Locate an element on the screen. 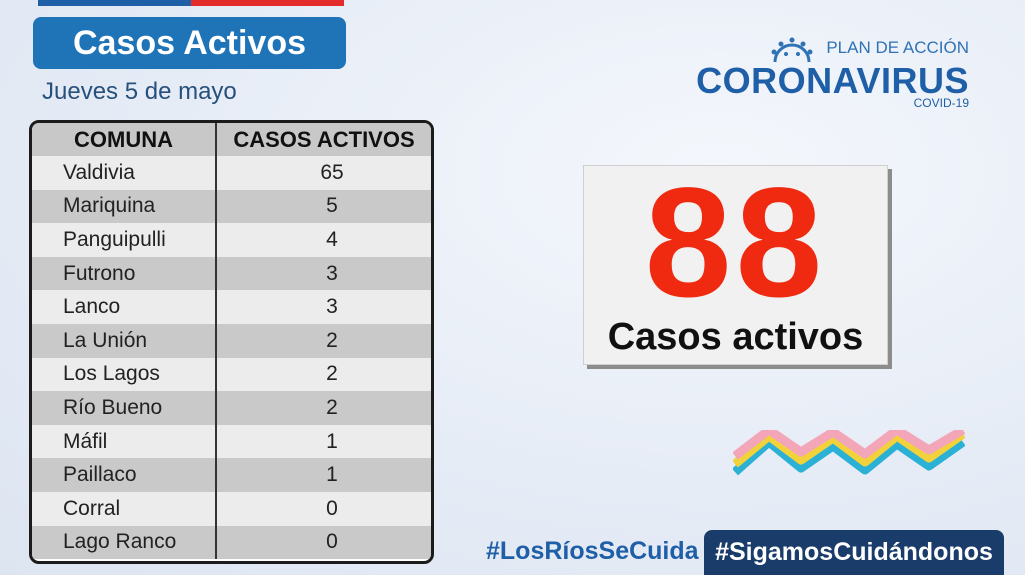  table-row: Panguipulli 4 is located at coordinates (231, 240).